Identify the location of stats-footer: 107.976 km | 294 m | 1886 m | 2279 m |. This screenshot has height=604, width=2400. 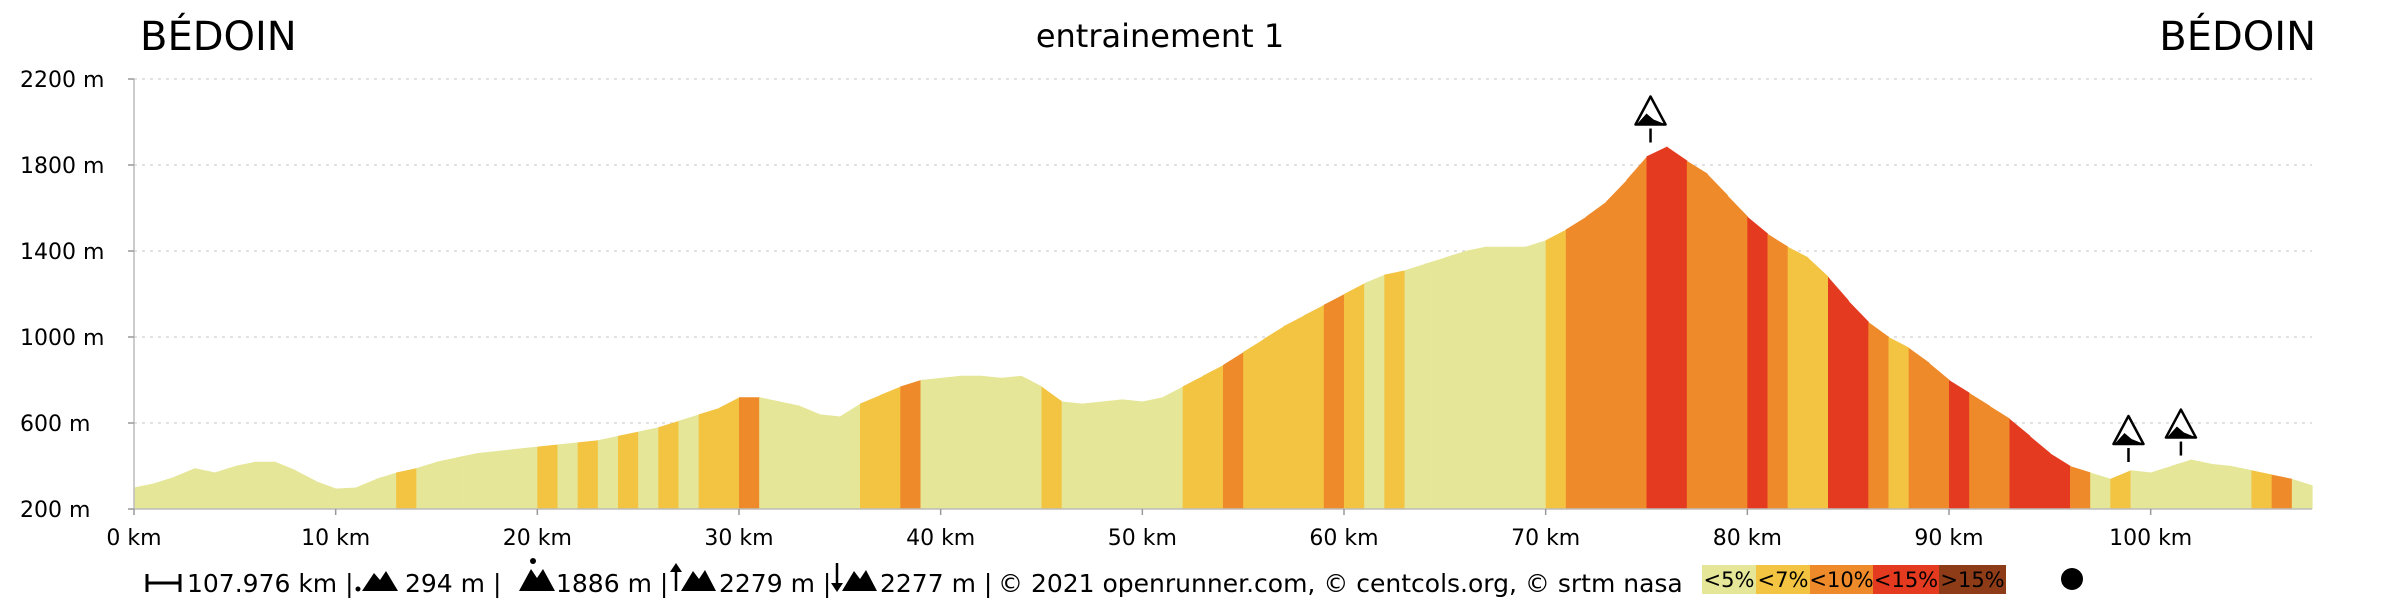
(914, 578).